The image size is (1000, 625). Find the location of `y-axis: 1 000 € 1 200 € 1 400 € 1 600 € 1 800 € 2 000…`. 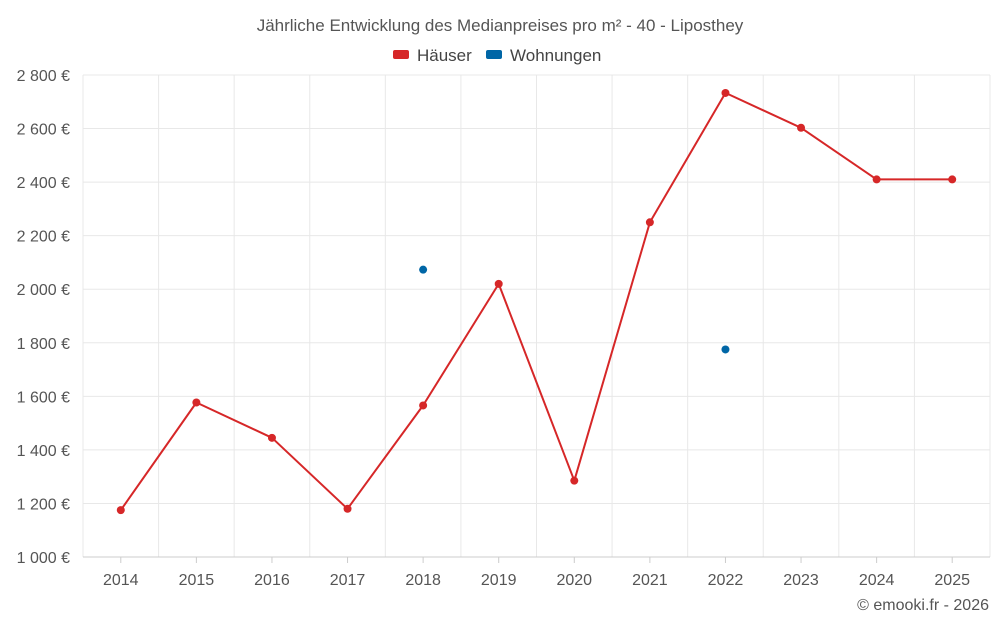

y-axis: 1 000 € 1 200 € 1 400 € 1 600 € 1 800 € 2 000… is located at coordinates (43, 317).